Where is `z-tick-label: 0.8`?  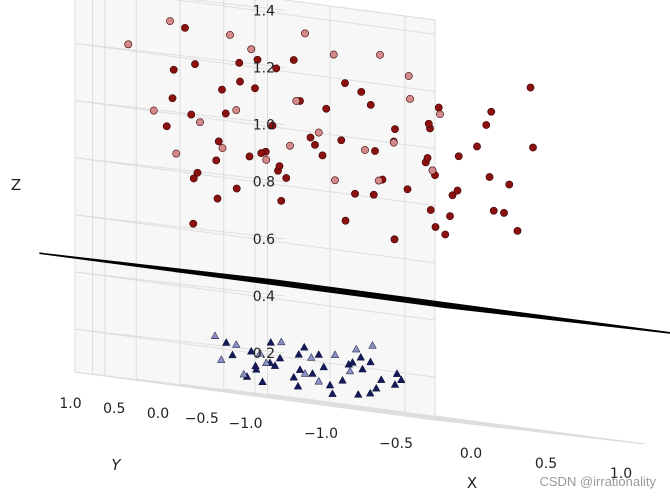 z-tick-label: 0.8 is located at coordinates (264, 183).